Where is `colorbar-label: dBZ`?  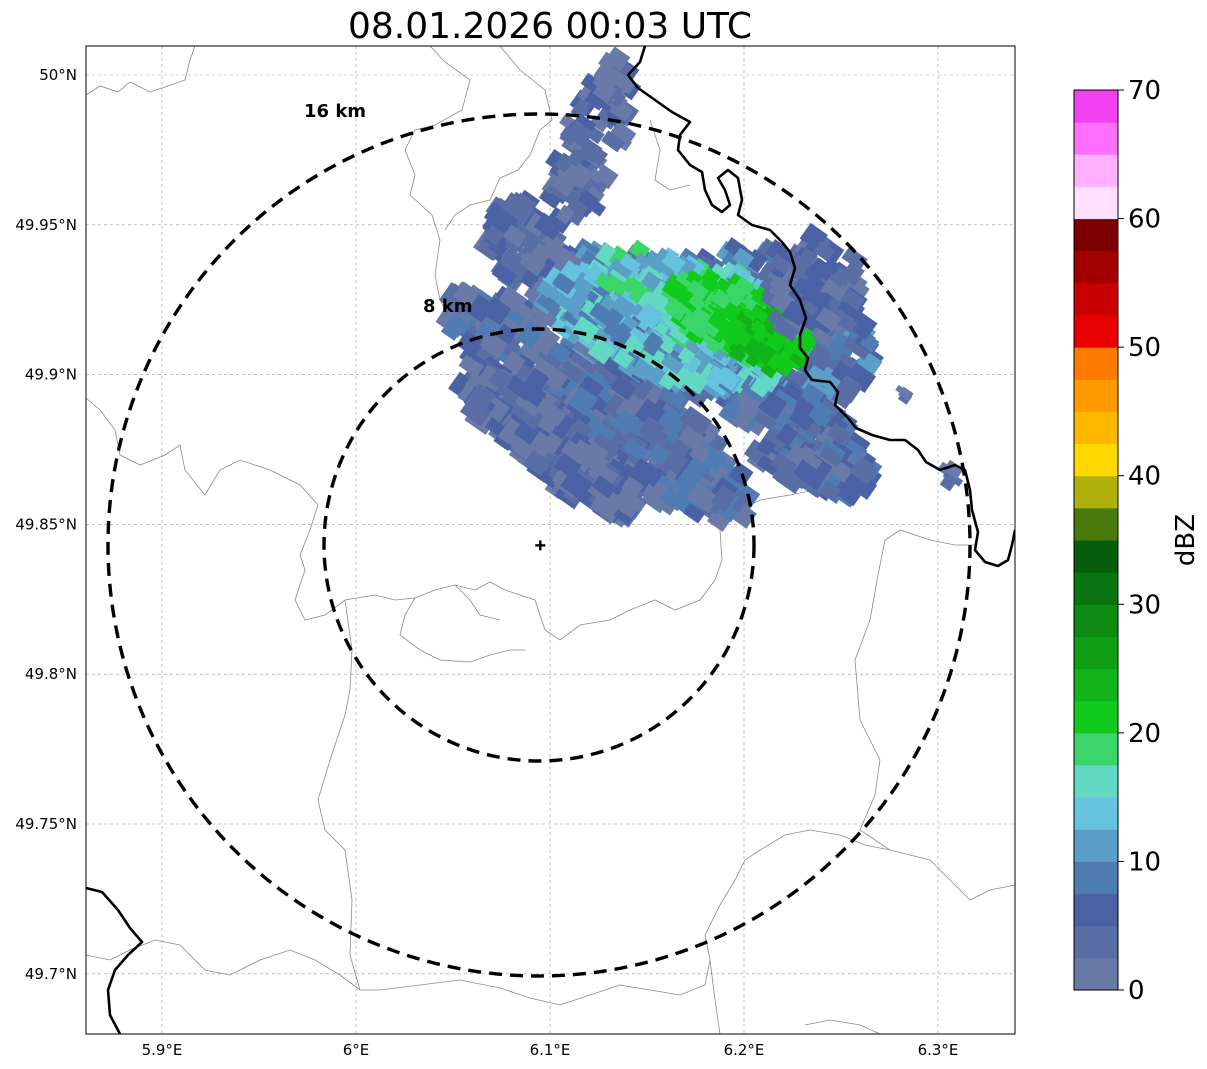
colorbar-label: dBZ is located at coordinates (1186, 540).